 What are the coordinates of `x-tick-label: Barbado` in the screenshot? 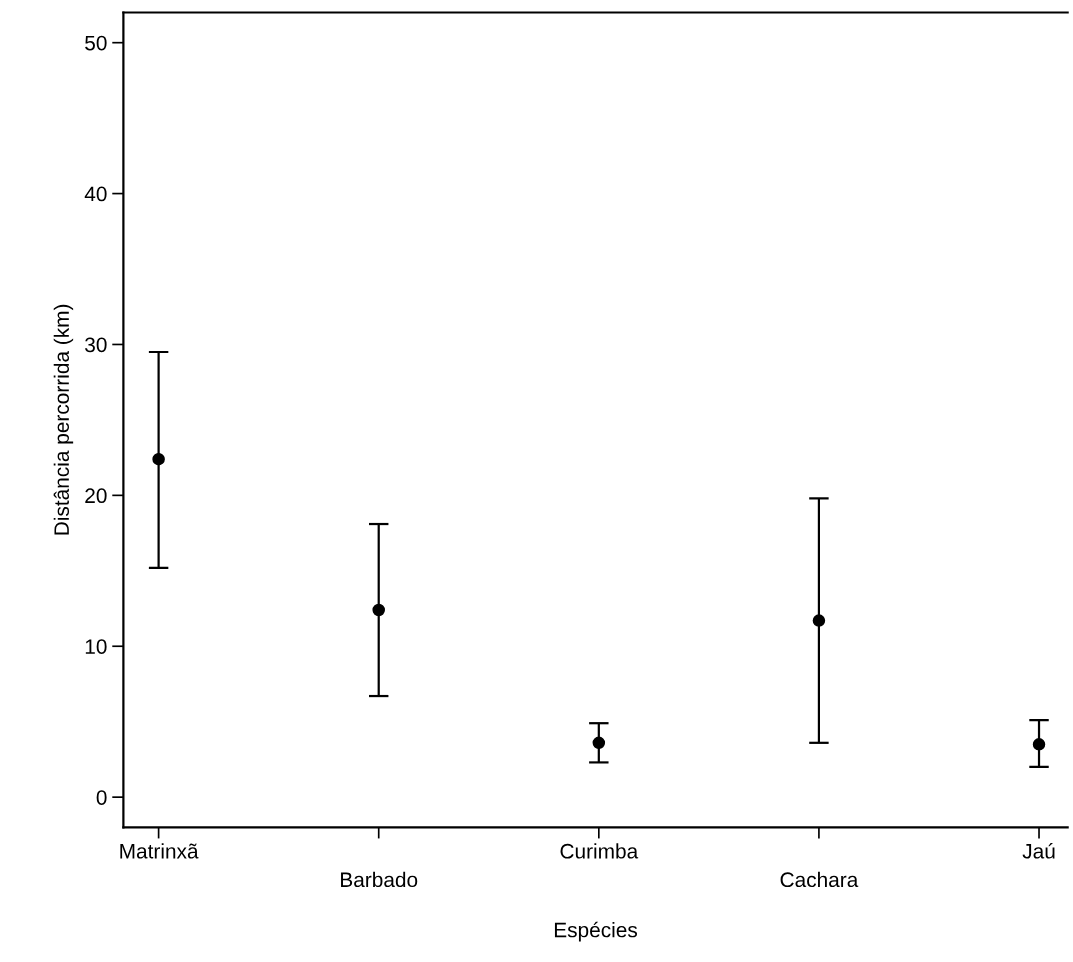 It's located at (379, 879).